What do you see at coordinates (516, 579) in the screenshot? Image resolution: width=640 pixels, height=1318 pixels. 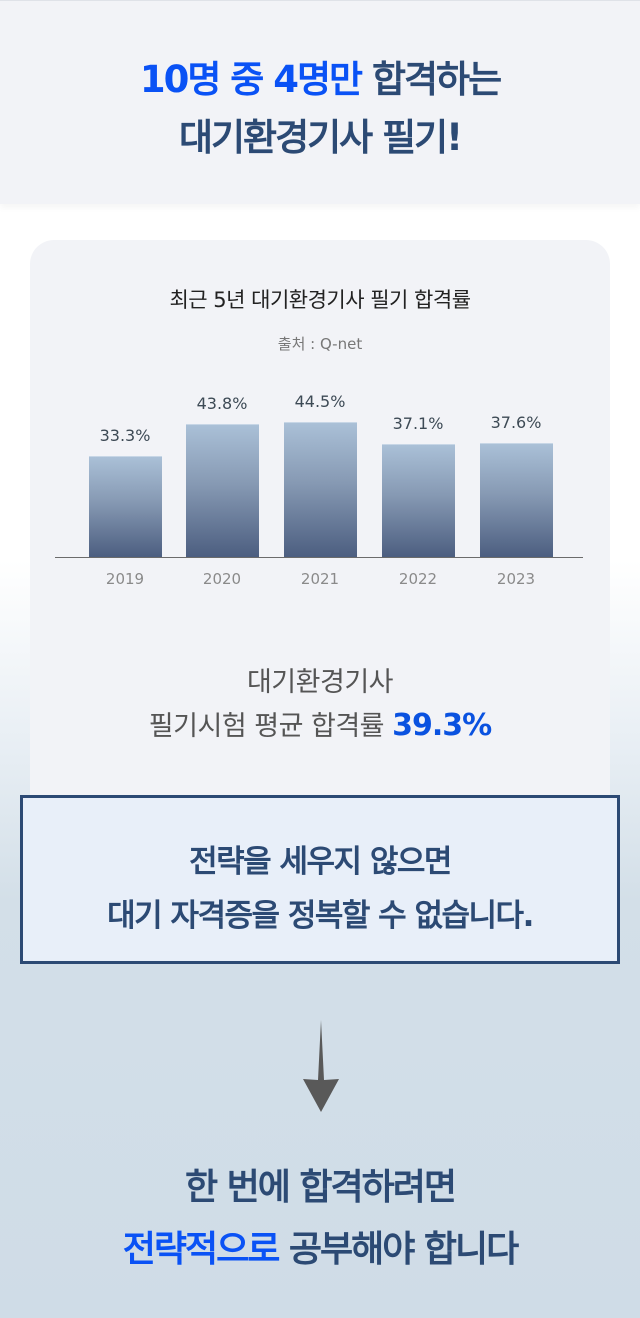 I see `x-tick-label: 2023` at bounding box center [516, 579].